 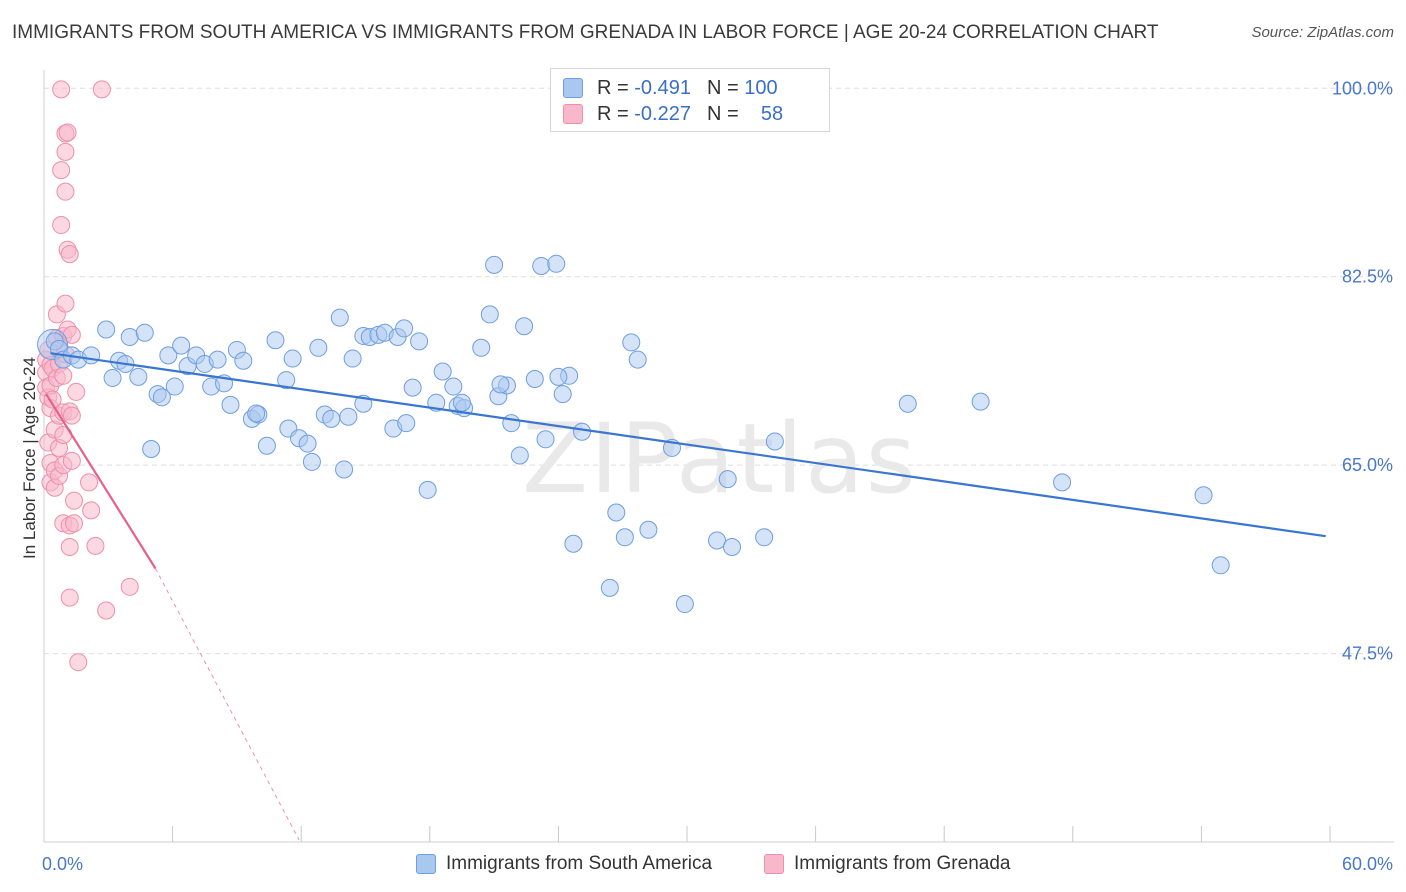 I want to click on r-value: -0.227, so click(x=662, y=113).